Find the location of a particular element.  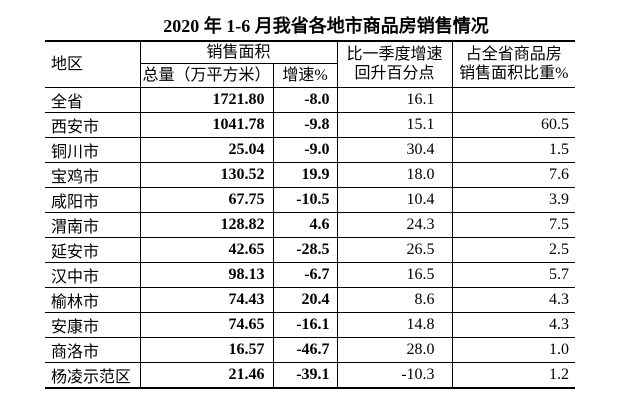

vs-q1-cell: 18.0 is located at coordinates (394, 174).